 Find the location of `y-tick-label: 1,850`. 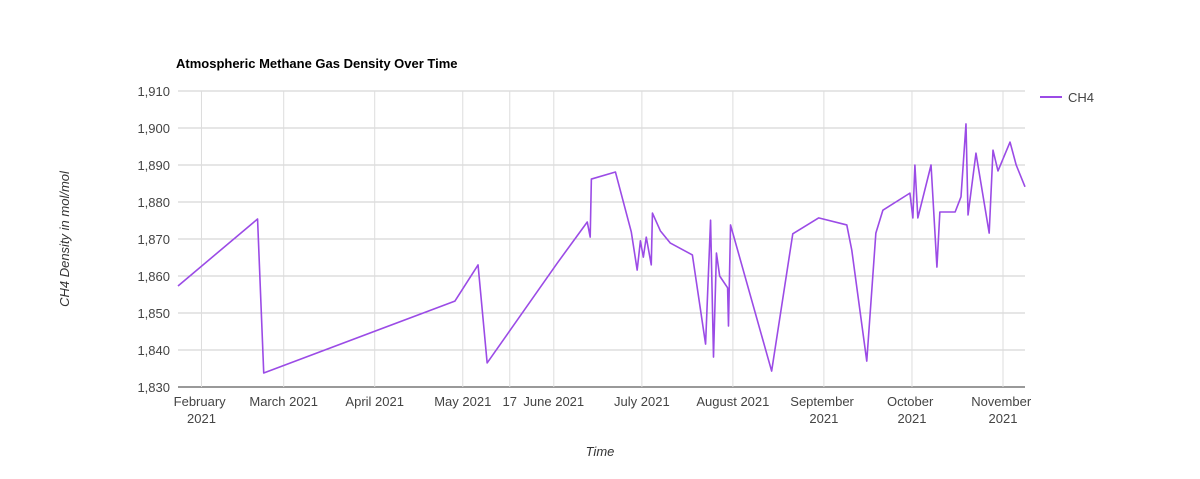

y-tick-label: 1,850 is located at coordinates (153, 313).